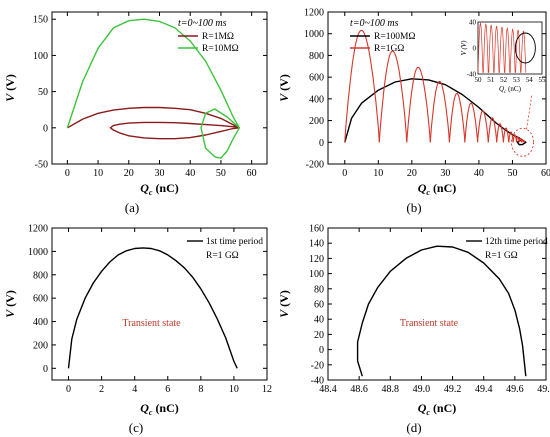  I want to click on panel-c-caption: (c), so click(136, 427).